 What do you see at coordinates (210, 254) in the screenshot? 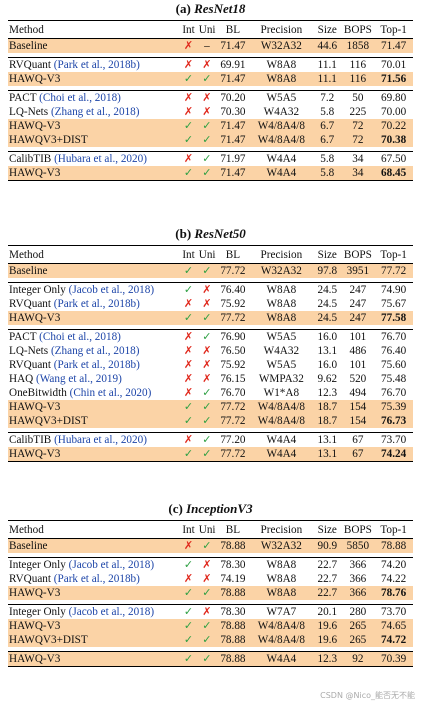
I see `header-row: Method Int Uni BL Precision Size BOPS Top-1` at bounding box center [210, 254].